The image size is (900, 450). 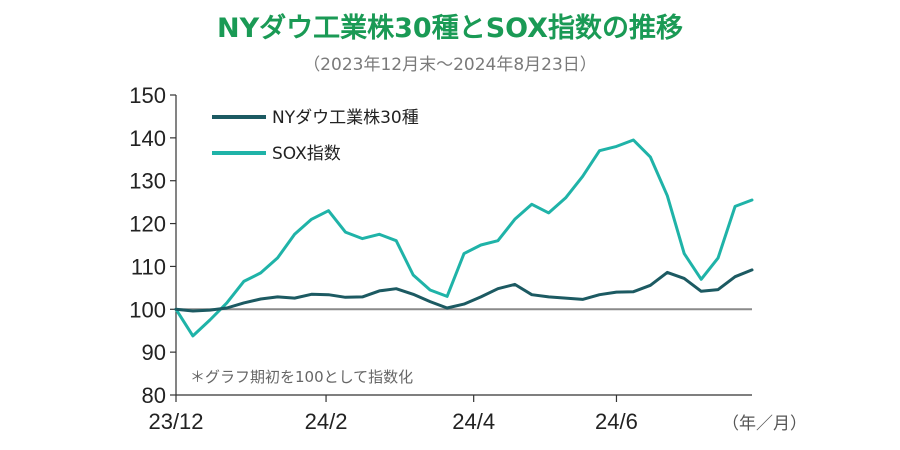 What do you see at coordinates (175, 421) in the screenshot?
I see `x-tick-label: 23/12` at bounding box center [175, 421].